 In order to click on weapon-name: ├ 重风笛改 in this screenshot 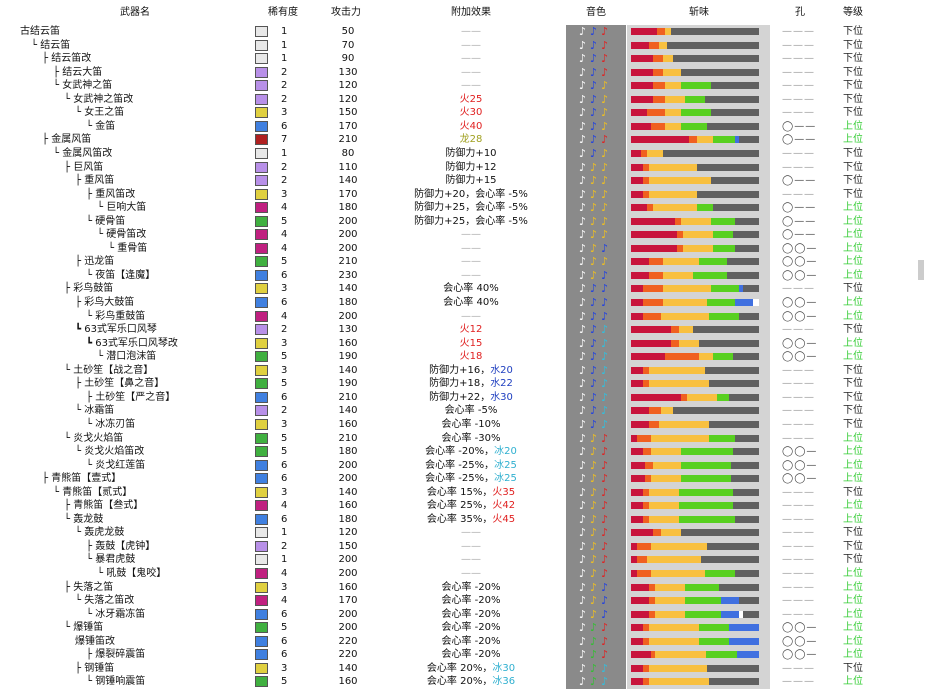, I will do `click(110, 195)`.